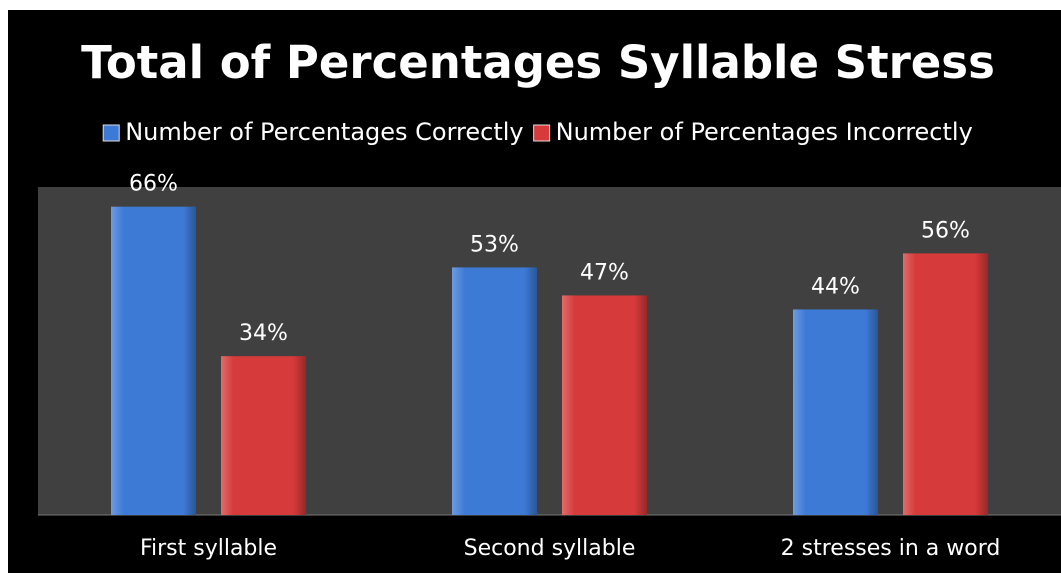 The height and width of the screenshot is (573, 1061). Describe the element at coordinates (891, 548) in the screenshot. I see `x-tick-label: 2 stresses in a word` at that location.